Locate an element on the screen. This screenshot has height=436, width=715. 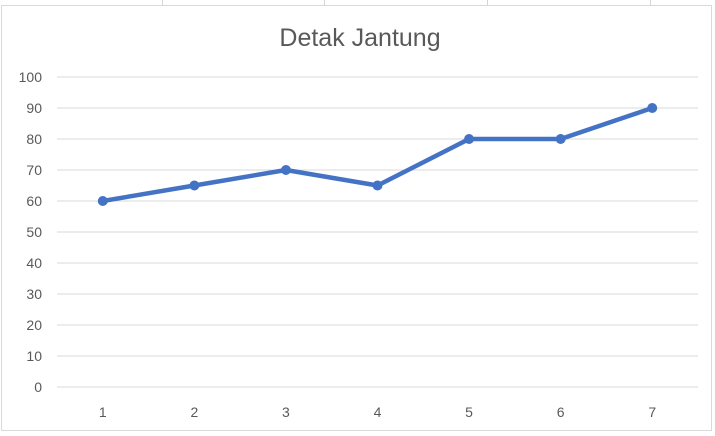
x-tick-label: 7 is located at coordinates (652, 412).